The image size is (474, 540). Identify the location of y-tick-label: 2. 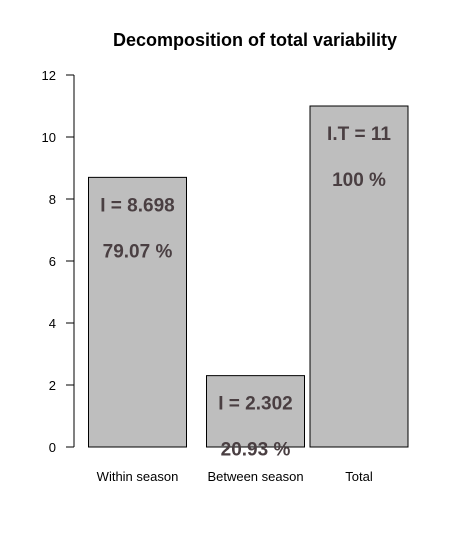
(52, 385).